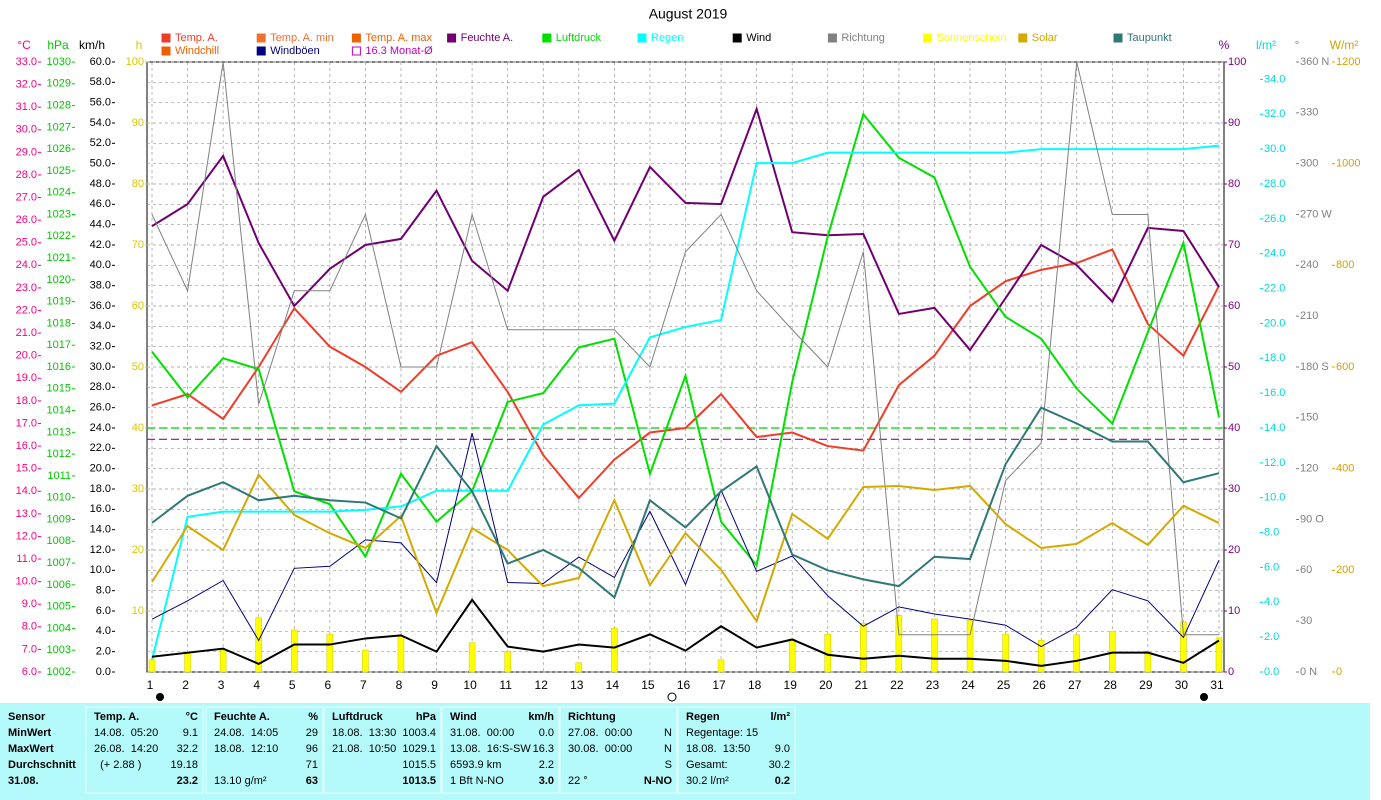 This screenshot has width=1381, height=800. I want to click on y-tick-label: 180 S, so click(1314, 367).